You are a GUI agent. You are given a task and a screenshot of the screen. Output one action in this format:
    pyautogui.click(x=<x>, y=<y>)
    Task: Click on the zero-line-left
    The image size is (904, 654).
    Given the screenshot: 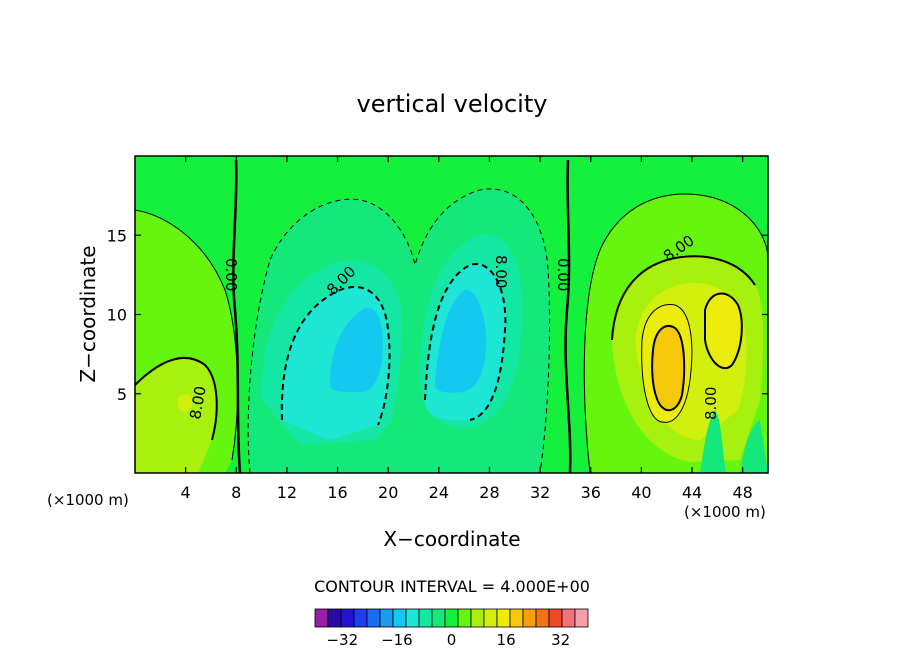 What is the action you would take?
    pyautogui.click(x=237, y=316)
    